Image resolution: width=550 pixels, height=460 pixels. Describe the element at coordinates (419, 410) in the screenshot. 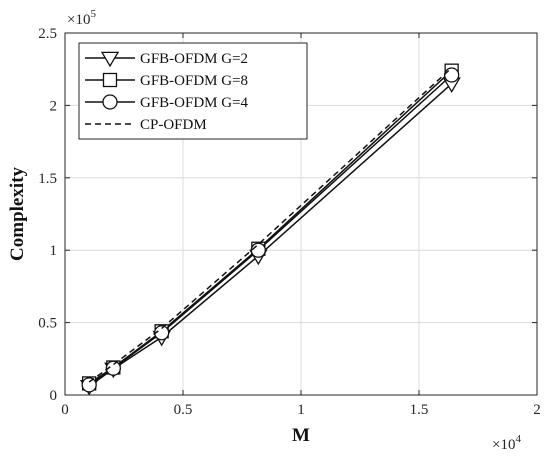

I see `x-tick-label: 1.5` at that location.